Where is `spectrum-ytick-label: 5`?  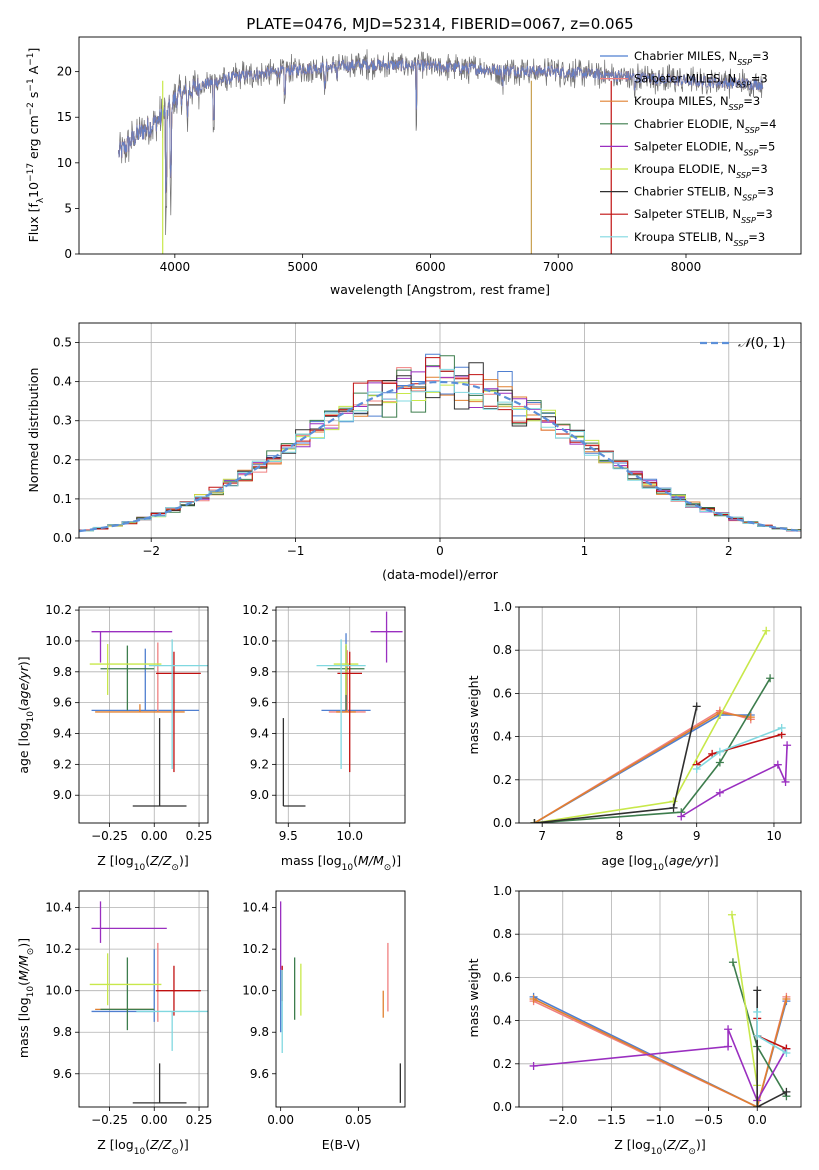
spectrum-ytick-label: 5 is located at coordinates (68, 208).